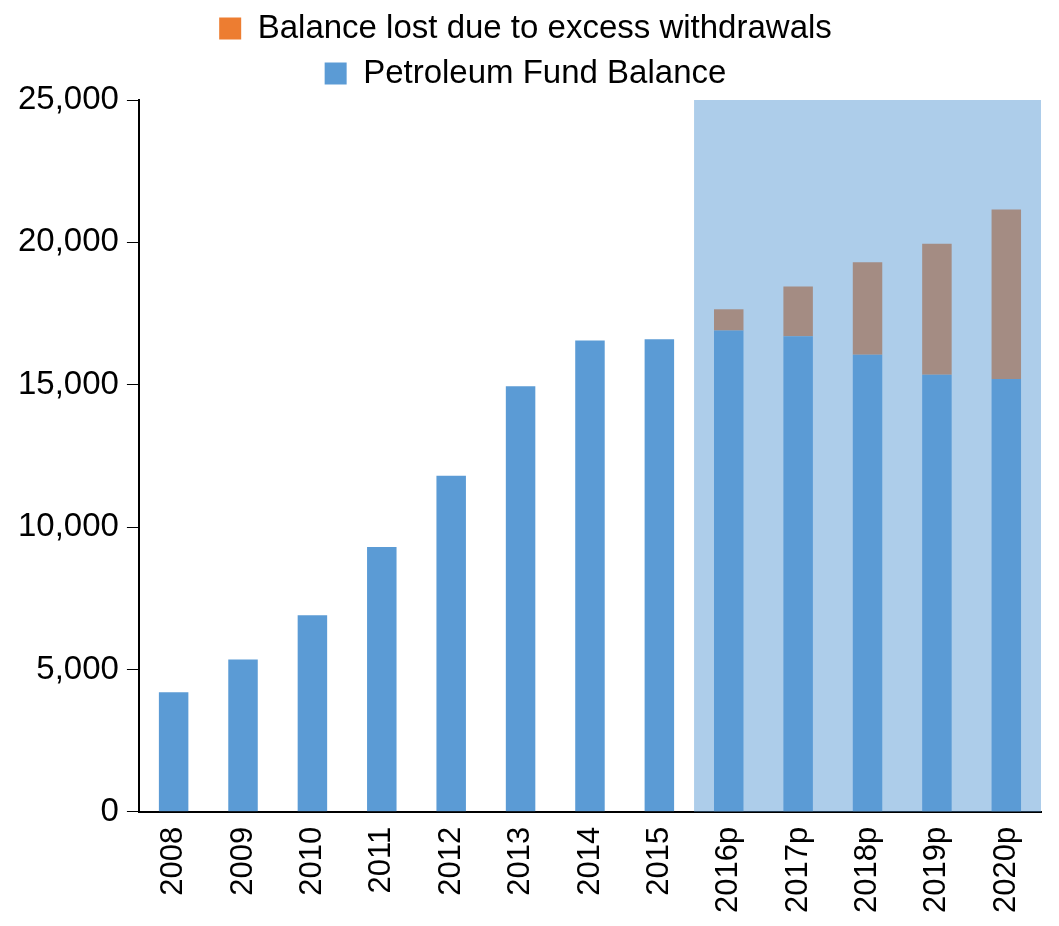 The image size is (1059, 926). What do you see at coordinates (588, 861) in the screenshot?
I see `x-tick-label: 2014` at bounding box center [588, 861].